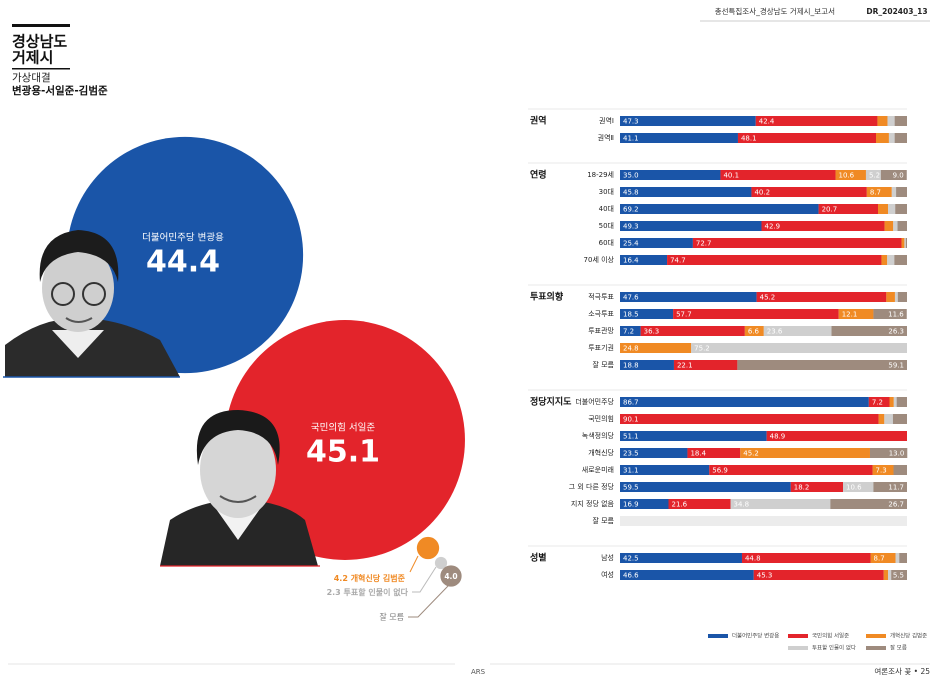  What do you see at coordinates (538, 121) in the screenshot?
I see `group-label: 권역` at bounding box center [538, 121].